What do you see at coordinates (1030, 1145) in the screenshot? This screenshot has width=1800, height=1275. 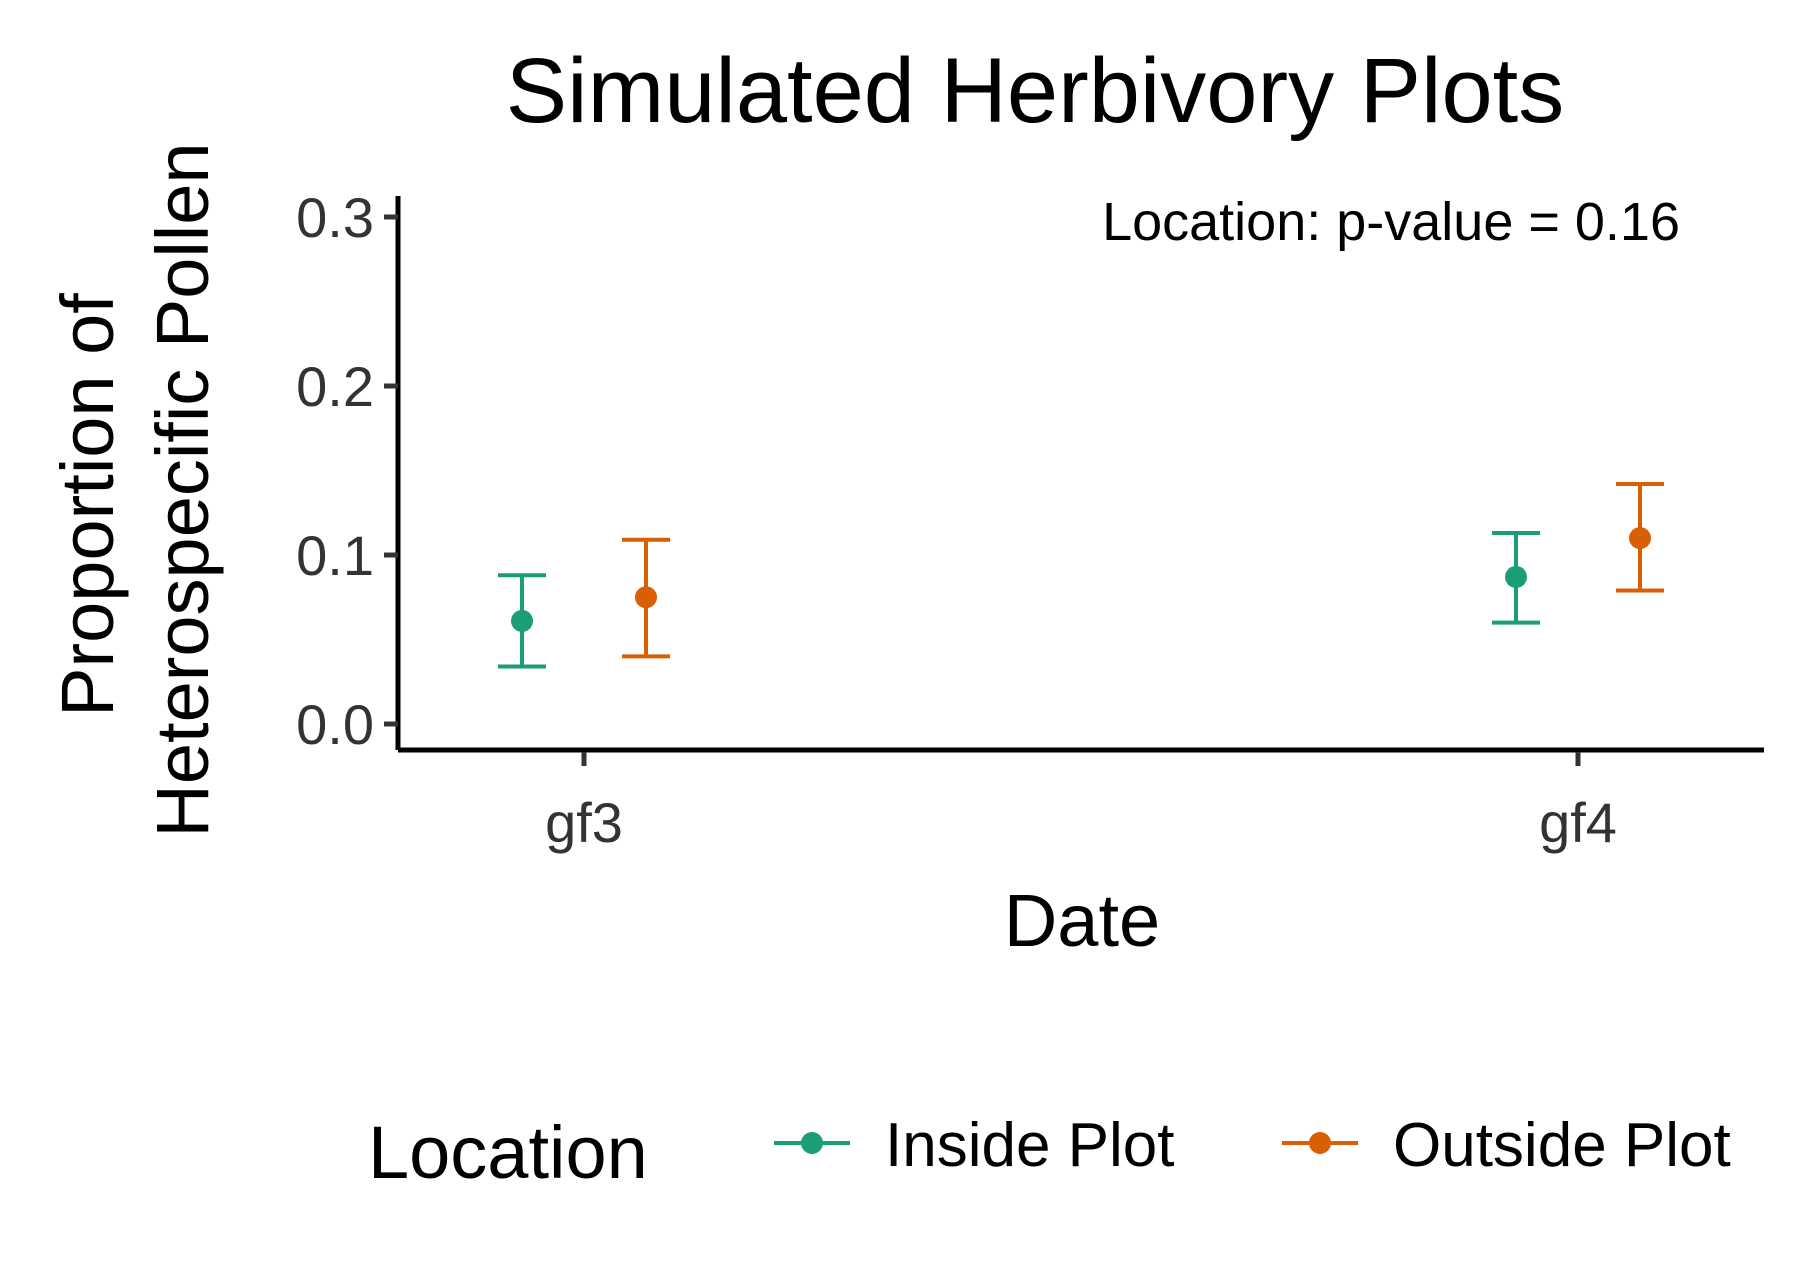 I see `legend-label: Inside Plot` at bounding box center [1030, 1145].